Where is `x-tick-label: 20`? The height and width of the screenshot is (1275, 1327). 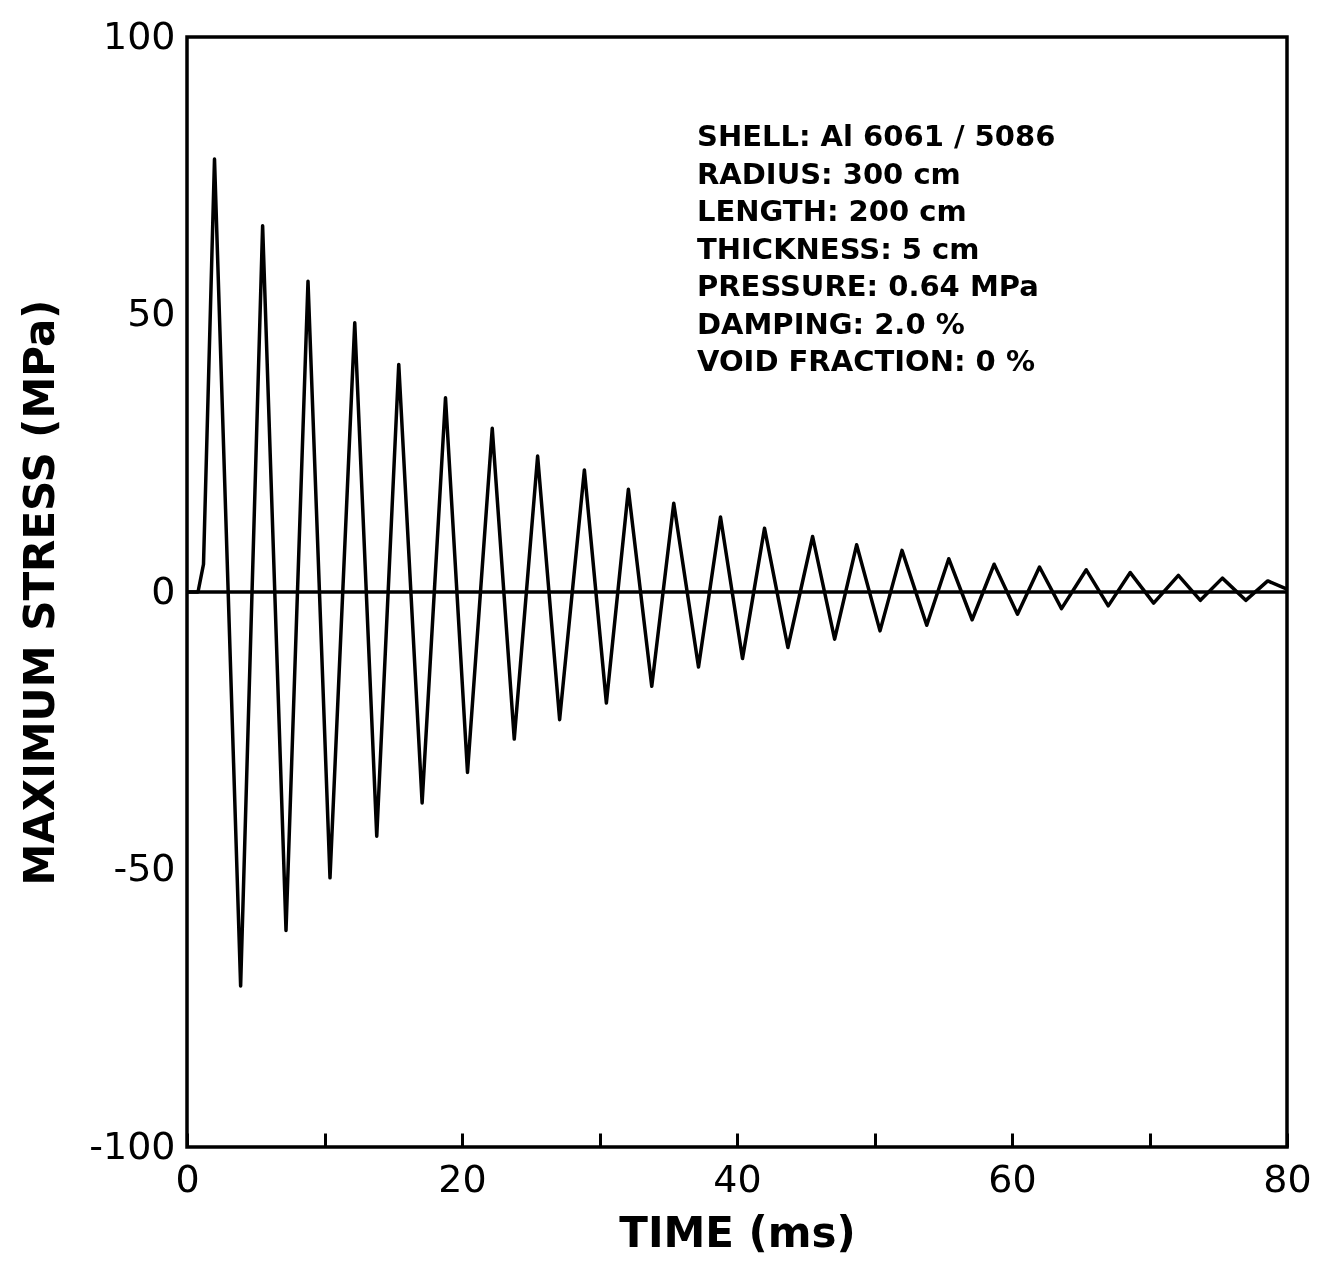 x-tick-label: 20 is located at coordinates (462, 1178).